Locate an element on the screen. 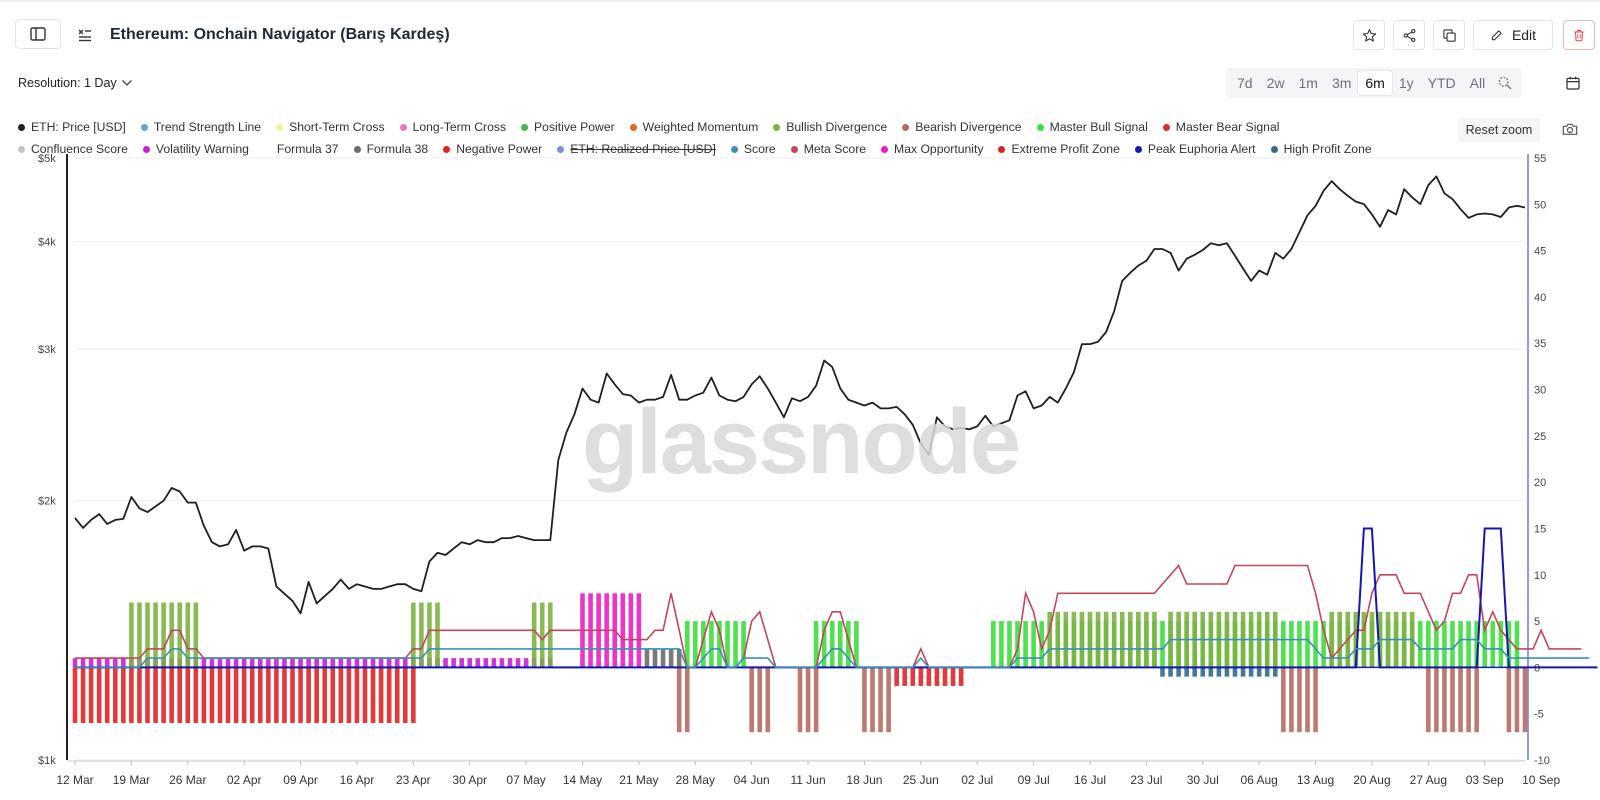 Image resolution: width=1600 pixels, height=800 pixels. edit-button: Edit is located at coordinates (1513, 35).